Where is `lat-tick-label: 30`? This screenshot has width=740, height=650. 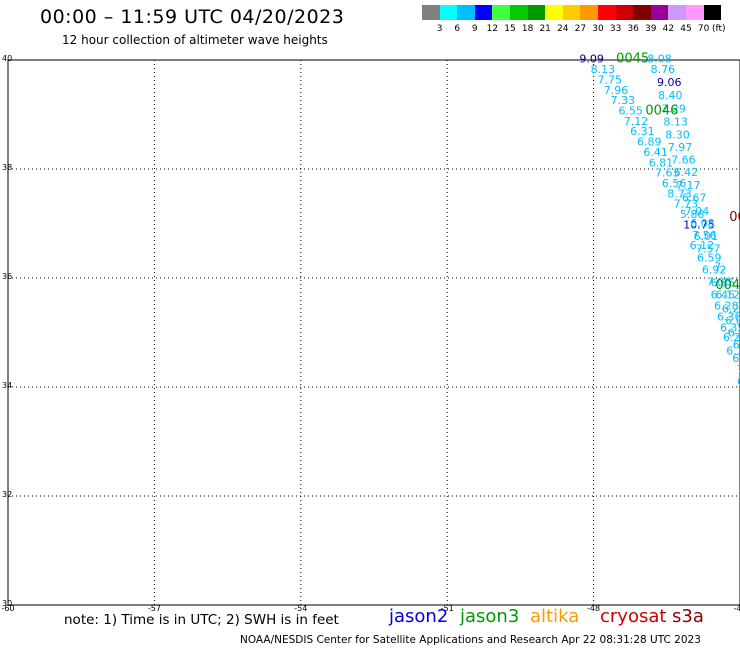
lat-tick-label: 30 is located at coordinates (7, 603).